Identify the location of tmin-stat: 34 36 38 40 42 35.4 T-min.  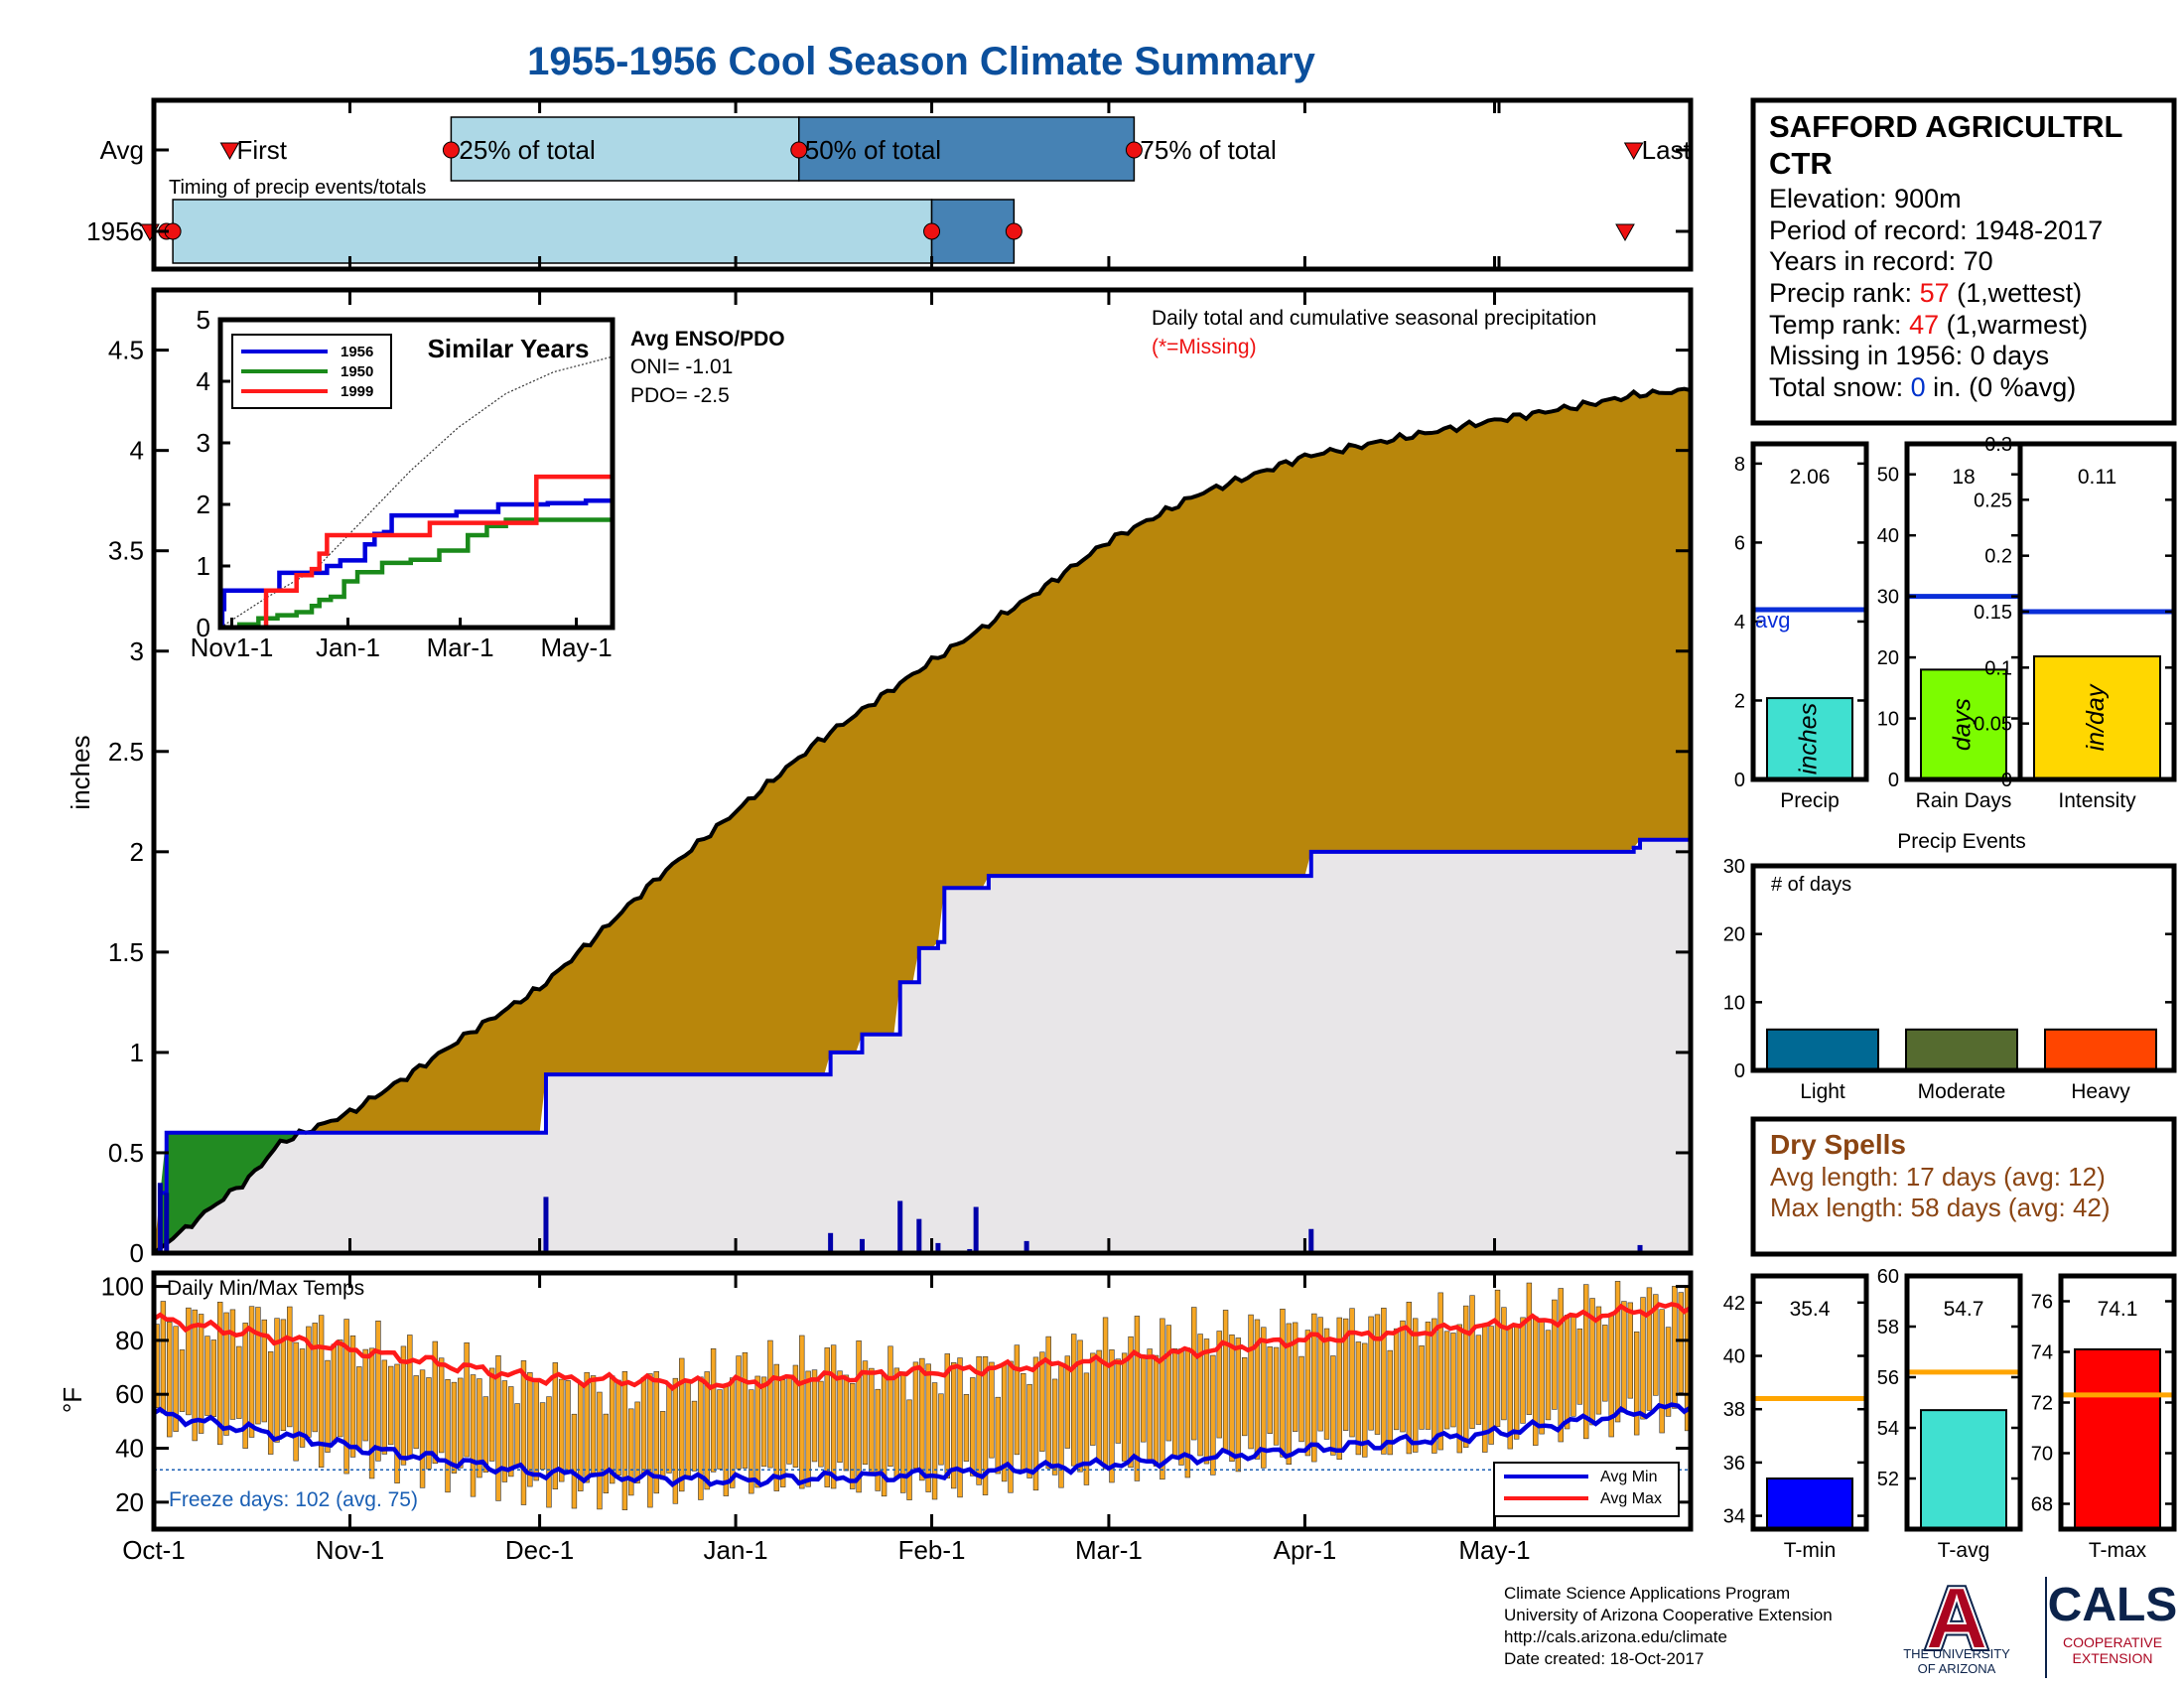
(1796, 1417).